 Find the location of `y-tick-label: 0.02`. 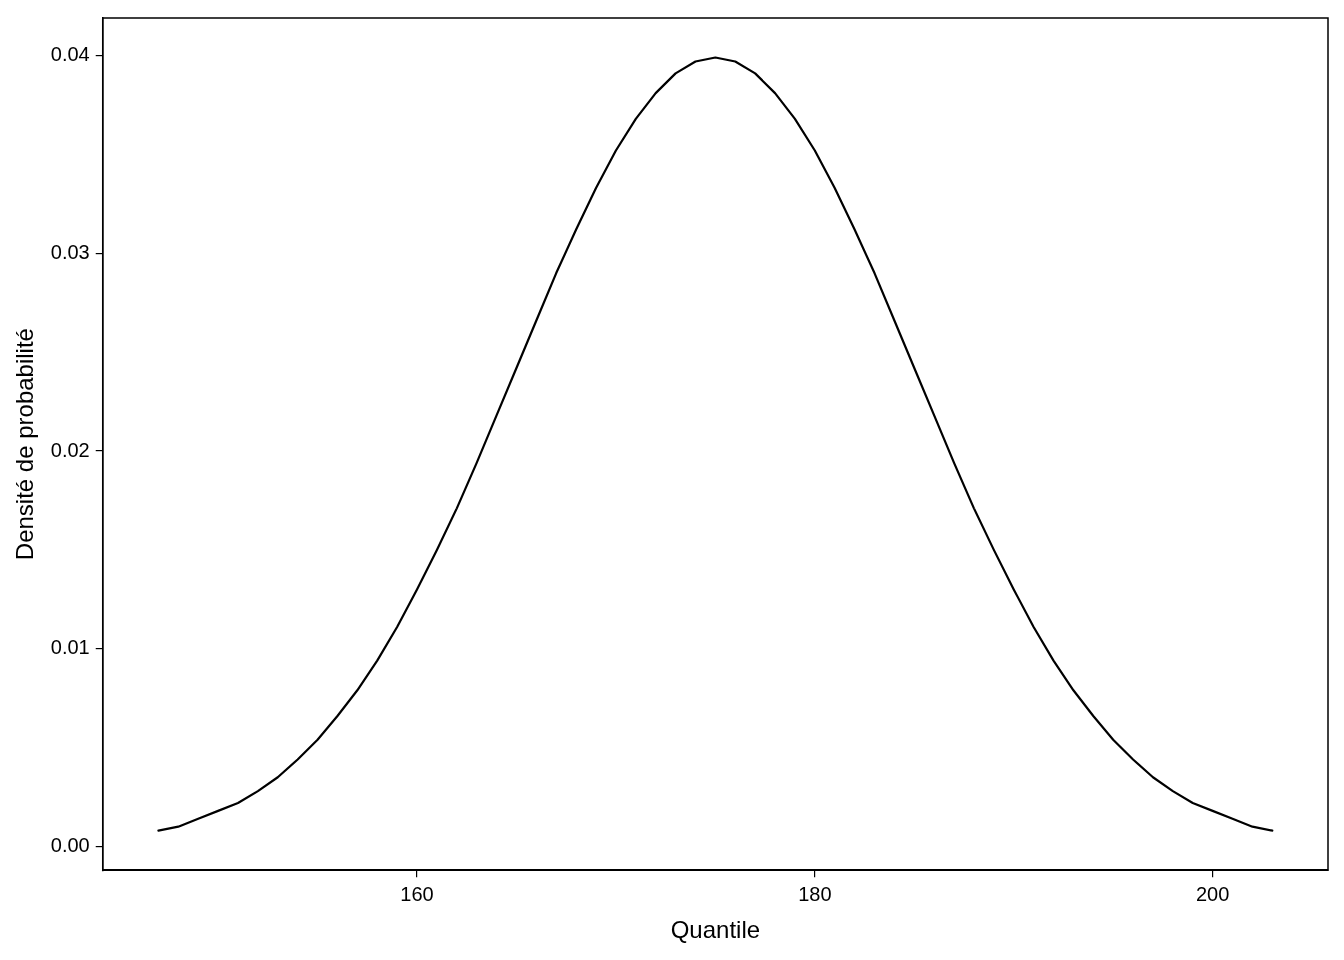

y-tick-label: 0.02 is located at coordinates (70, 449).